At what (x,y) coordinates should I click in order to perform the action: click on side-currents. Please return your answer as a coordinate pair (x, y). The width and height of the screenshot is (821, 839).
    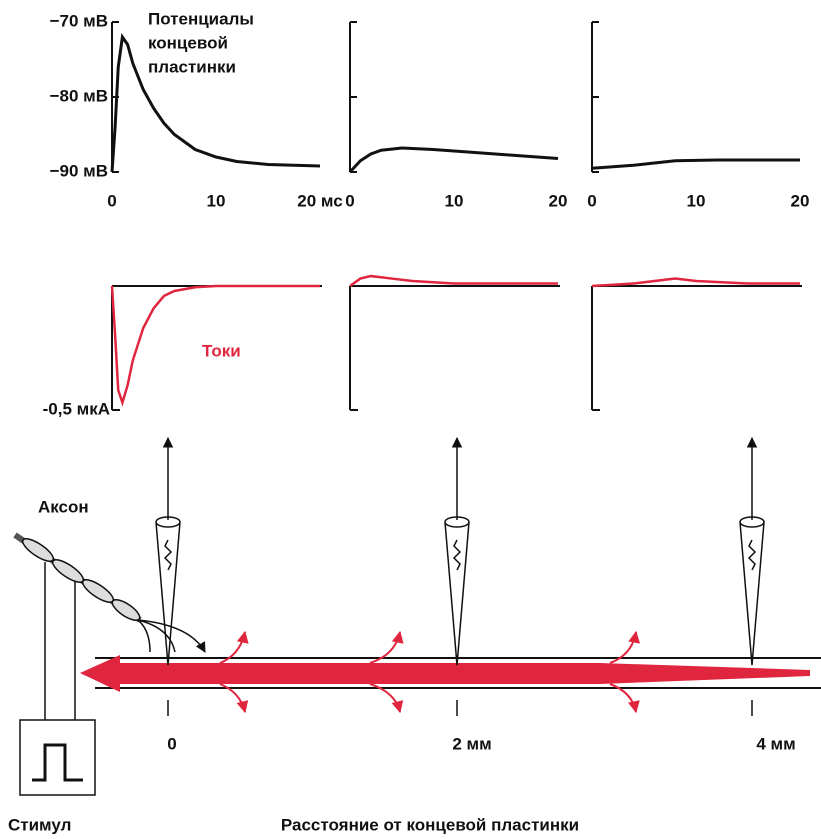
    Looking at the image, I should click on (430, 672).